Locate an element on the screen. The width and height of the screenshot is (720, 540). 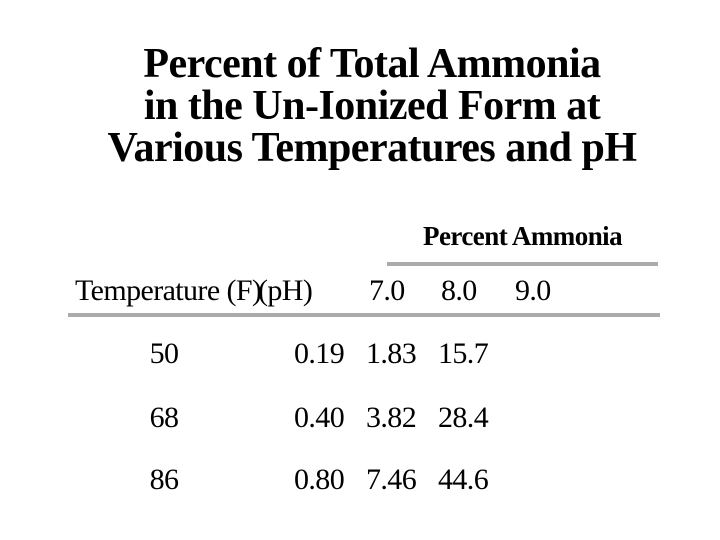
ph-label: (pH) is located at coordinates (285, 290).